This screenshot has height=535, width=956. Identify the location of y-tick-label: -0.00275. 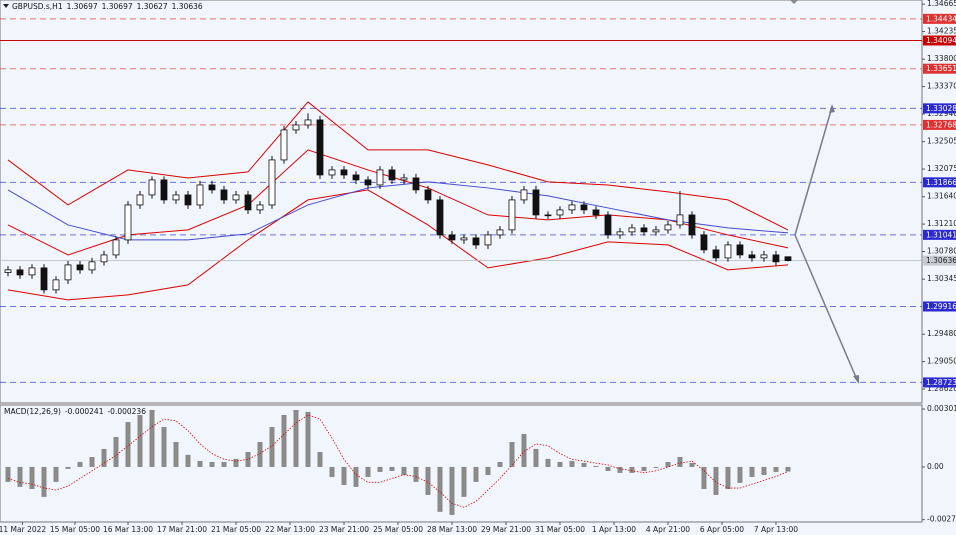
(941, 519).